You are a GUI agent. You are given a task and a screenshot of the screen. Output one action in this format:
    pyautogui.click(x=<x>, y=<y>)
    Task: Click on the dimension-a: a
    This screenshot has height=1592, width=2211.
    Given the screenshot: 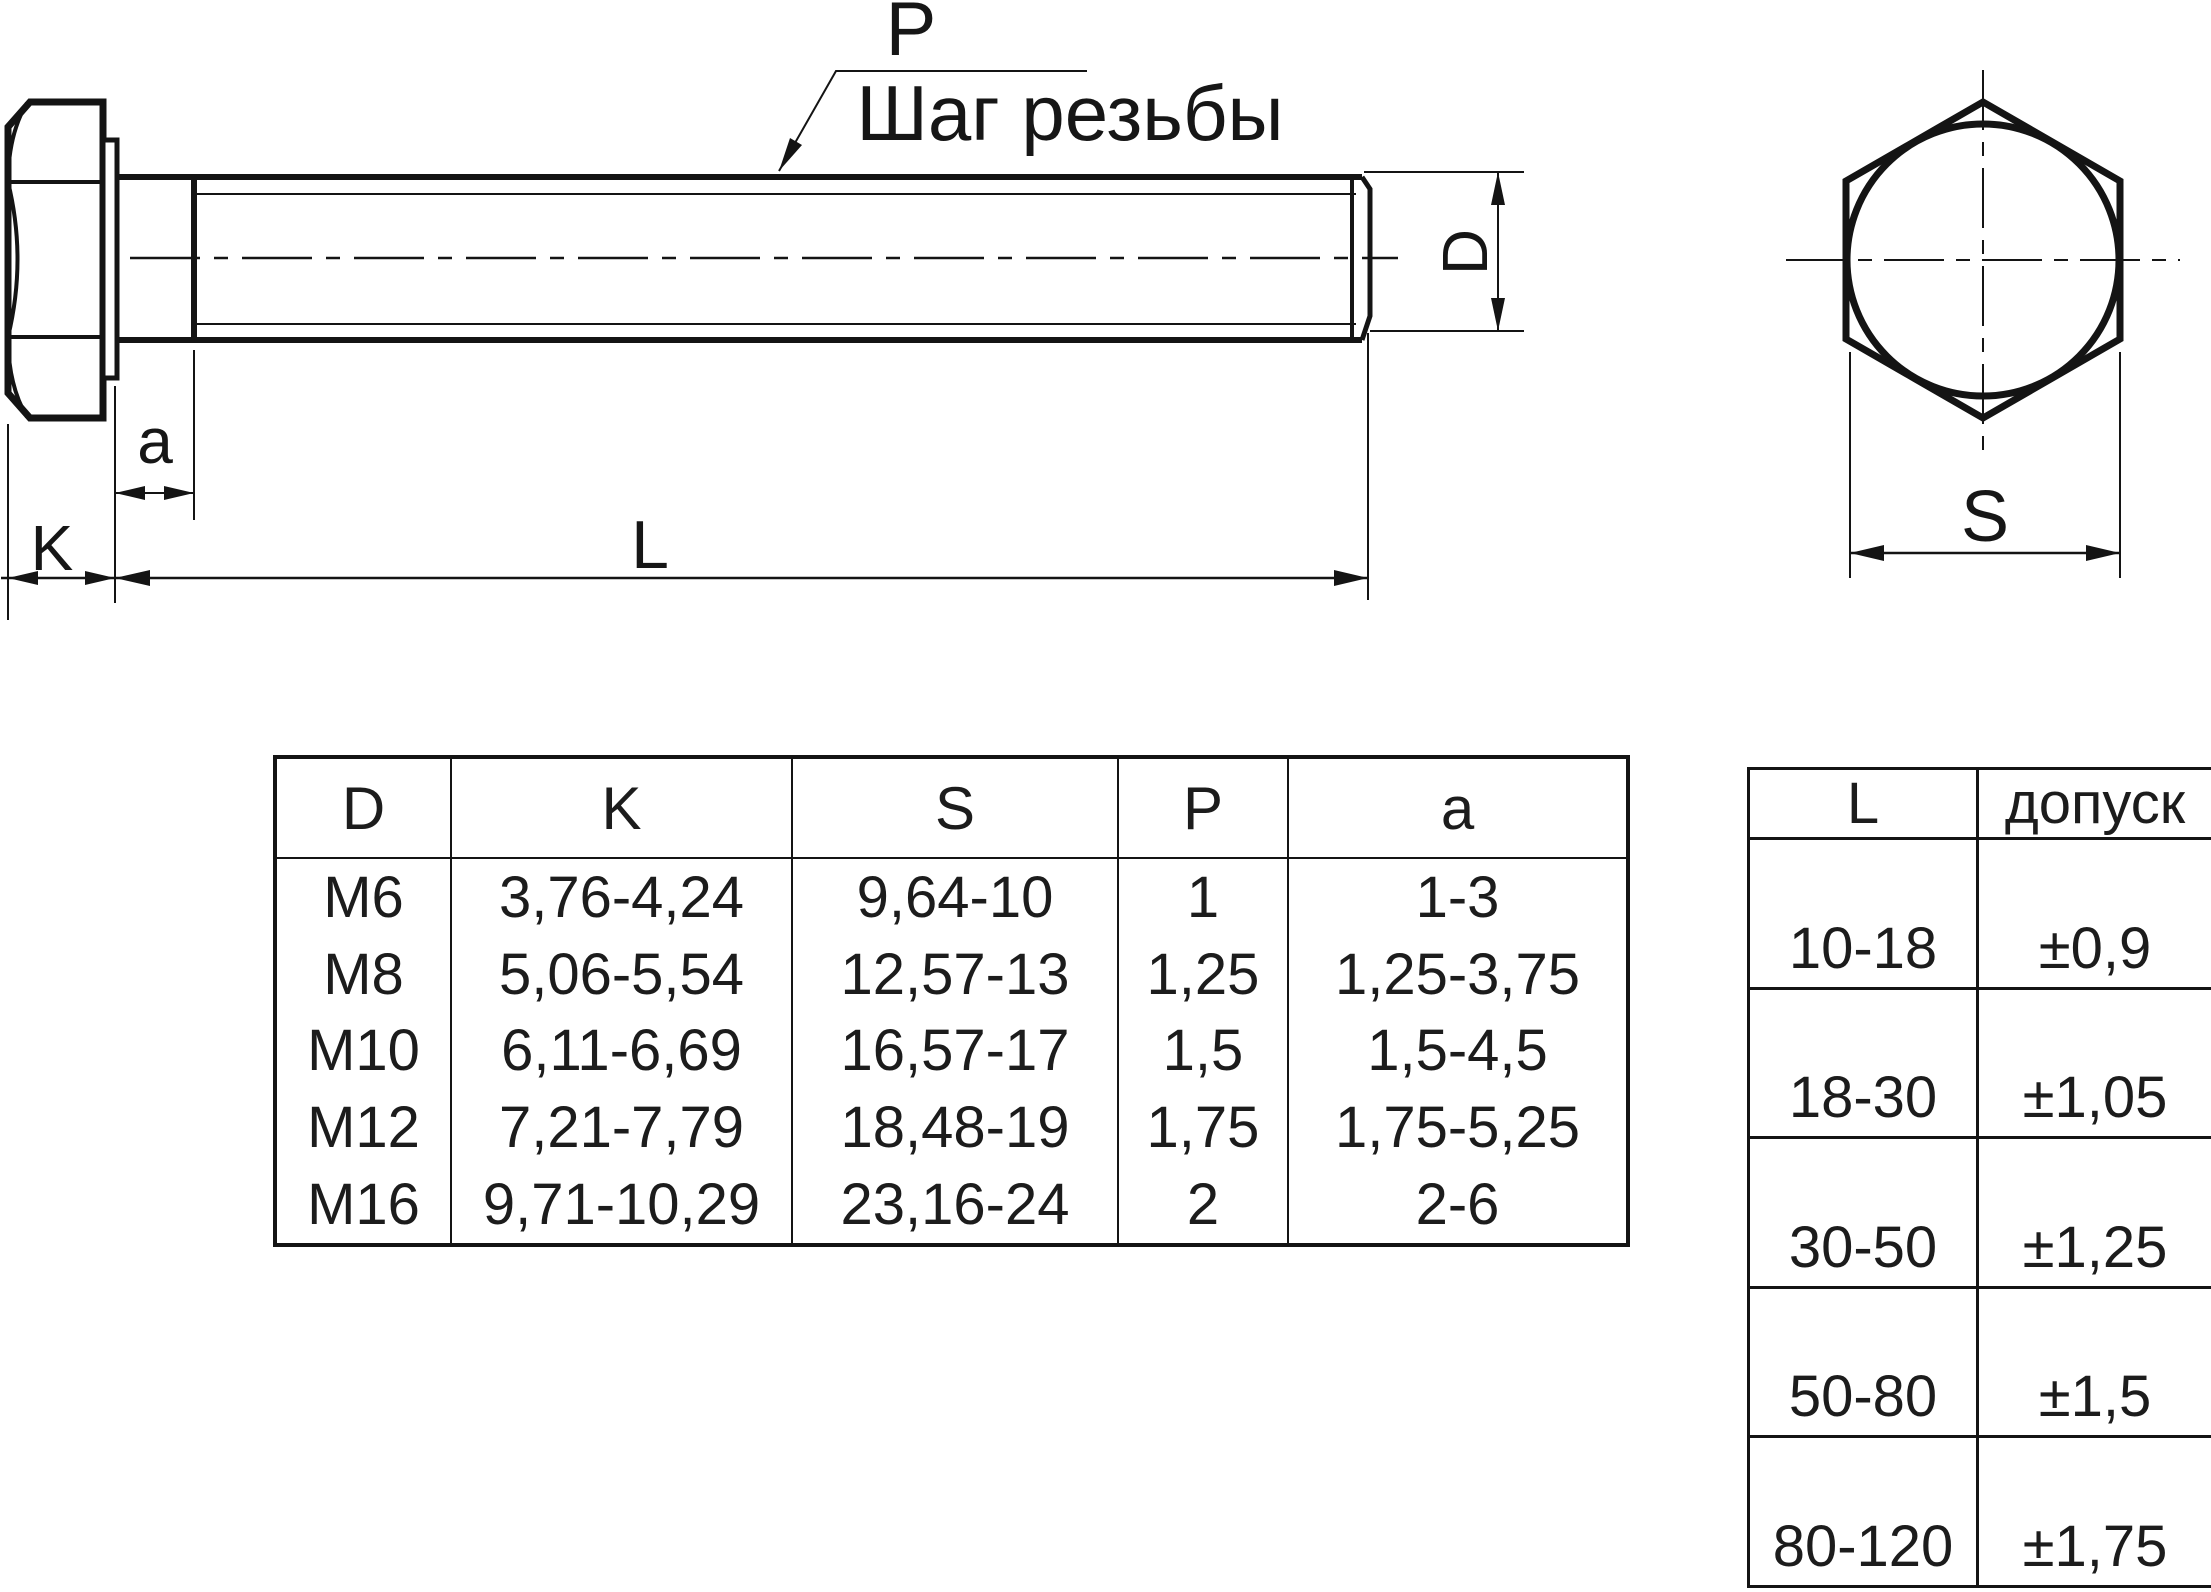 What is the action you would take?
    pyautogui.click(x=154, y=476)
    